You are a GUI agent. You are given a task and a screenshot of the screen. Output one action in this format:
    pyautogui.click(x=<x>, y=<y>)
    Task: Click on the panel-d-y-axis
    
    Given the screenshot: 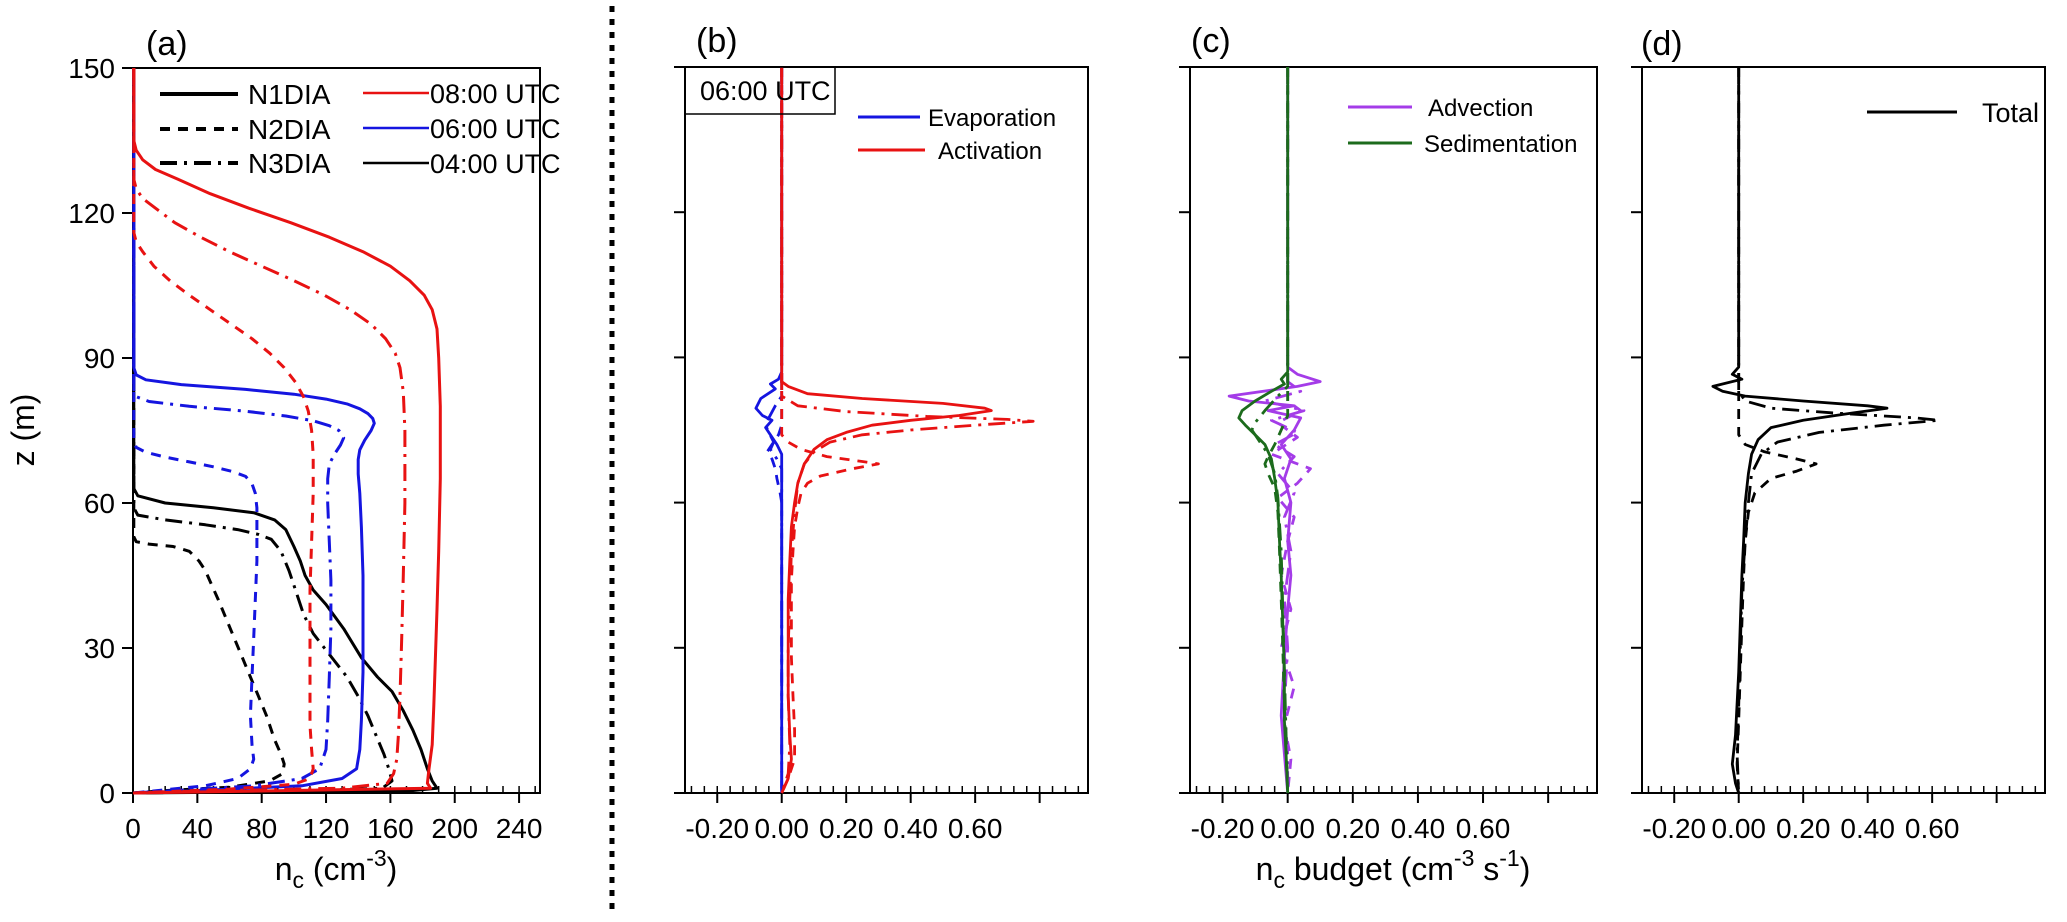 What is the action you would take?
    pyautogui.click(x=1636, y=430)
    